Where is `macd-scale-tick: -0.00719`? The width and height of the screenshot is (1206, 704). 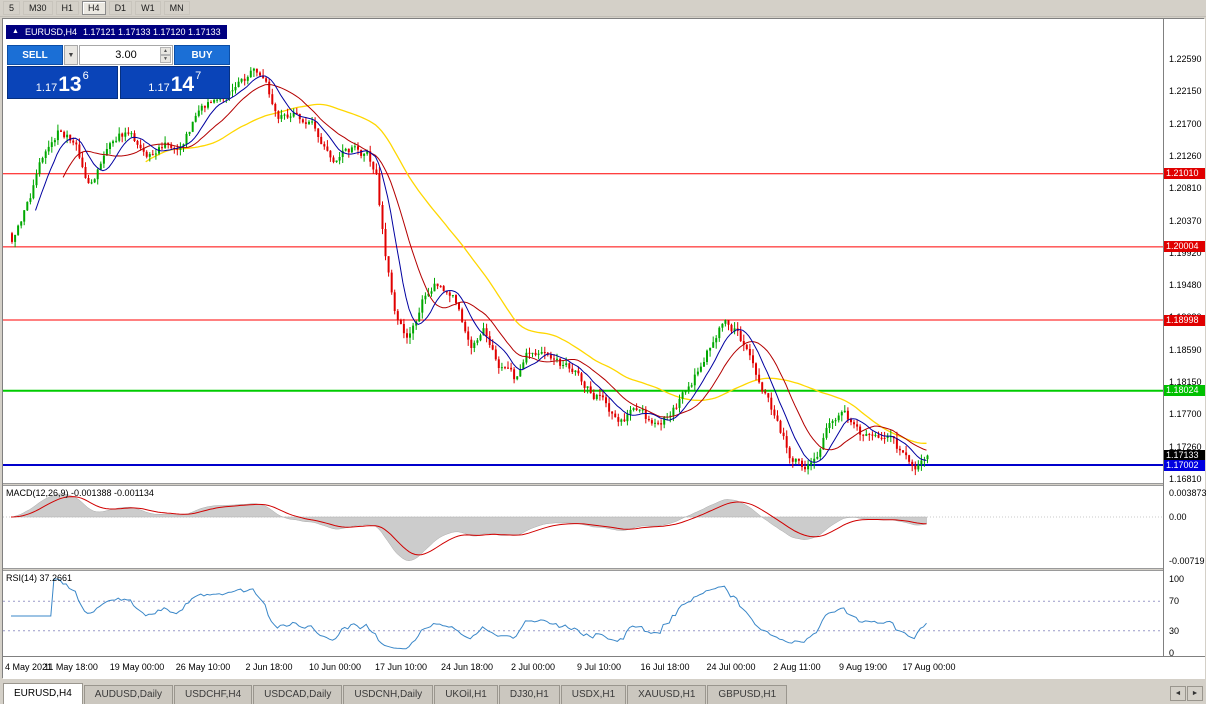
macd-scale-tick: -0.00719 is located at coordinates (1187, 561).